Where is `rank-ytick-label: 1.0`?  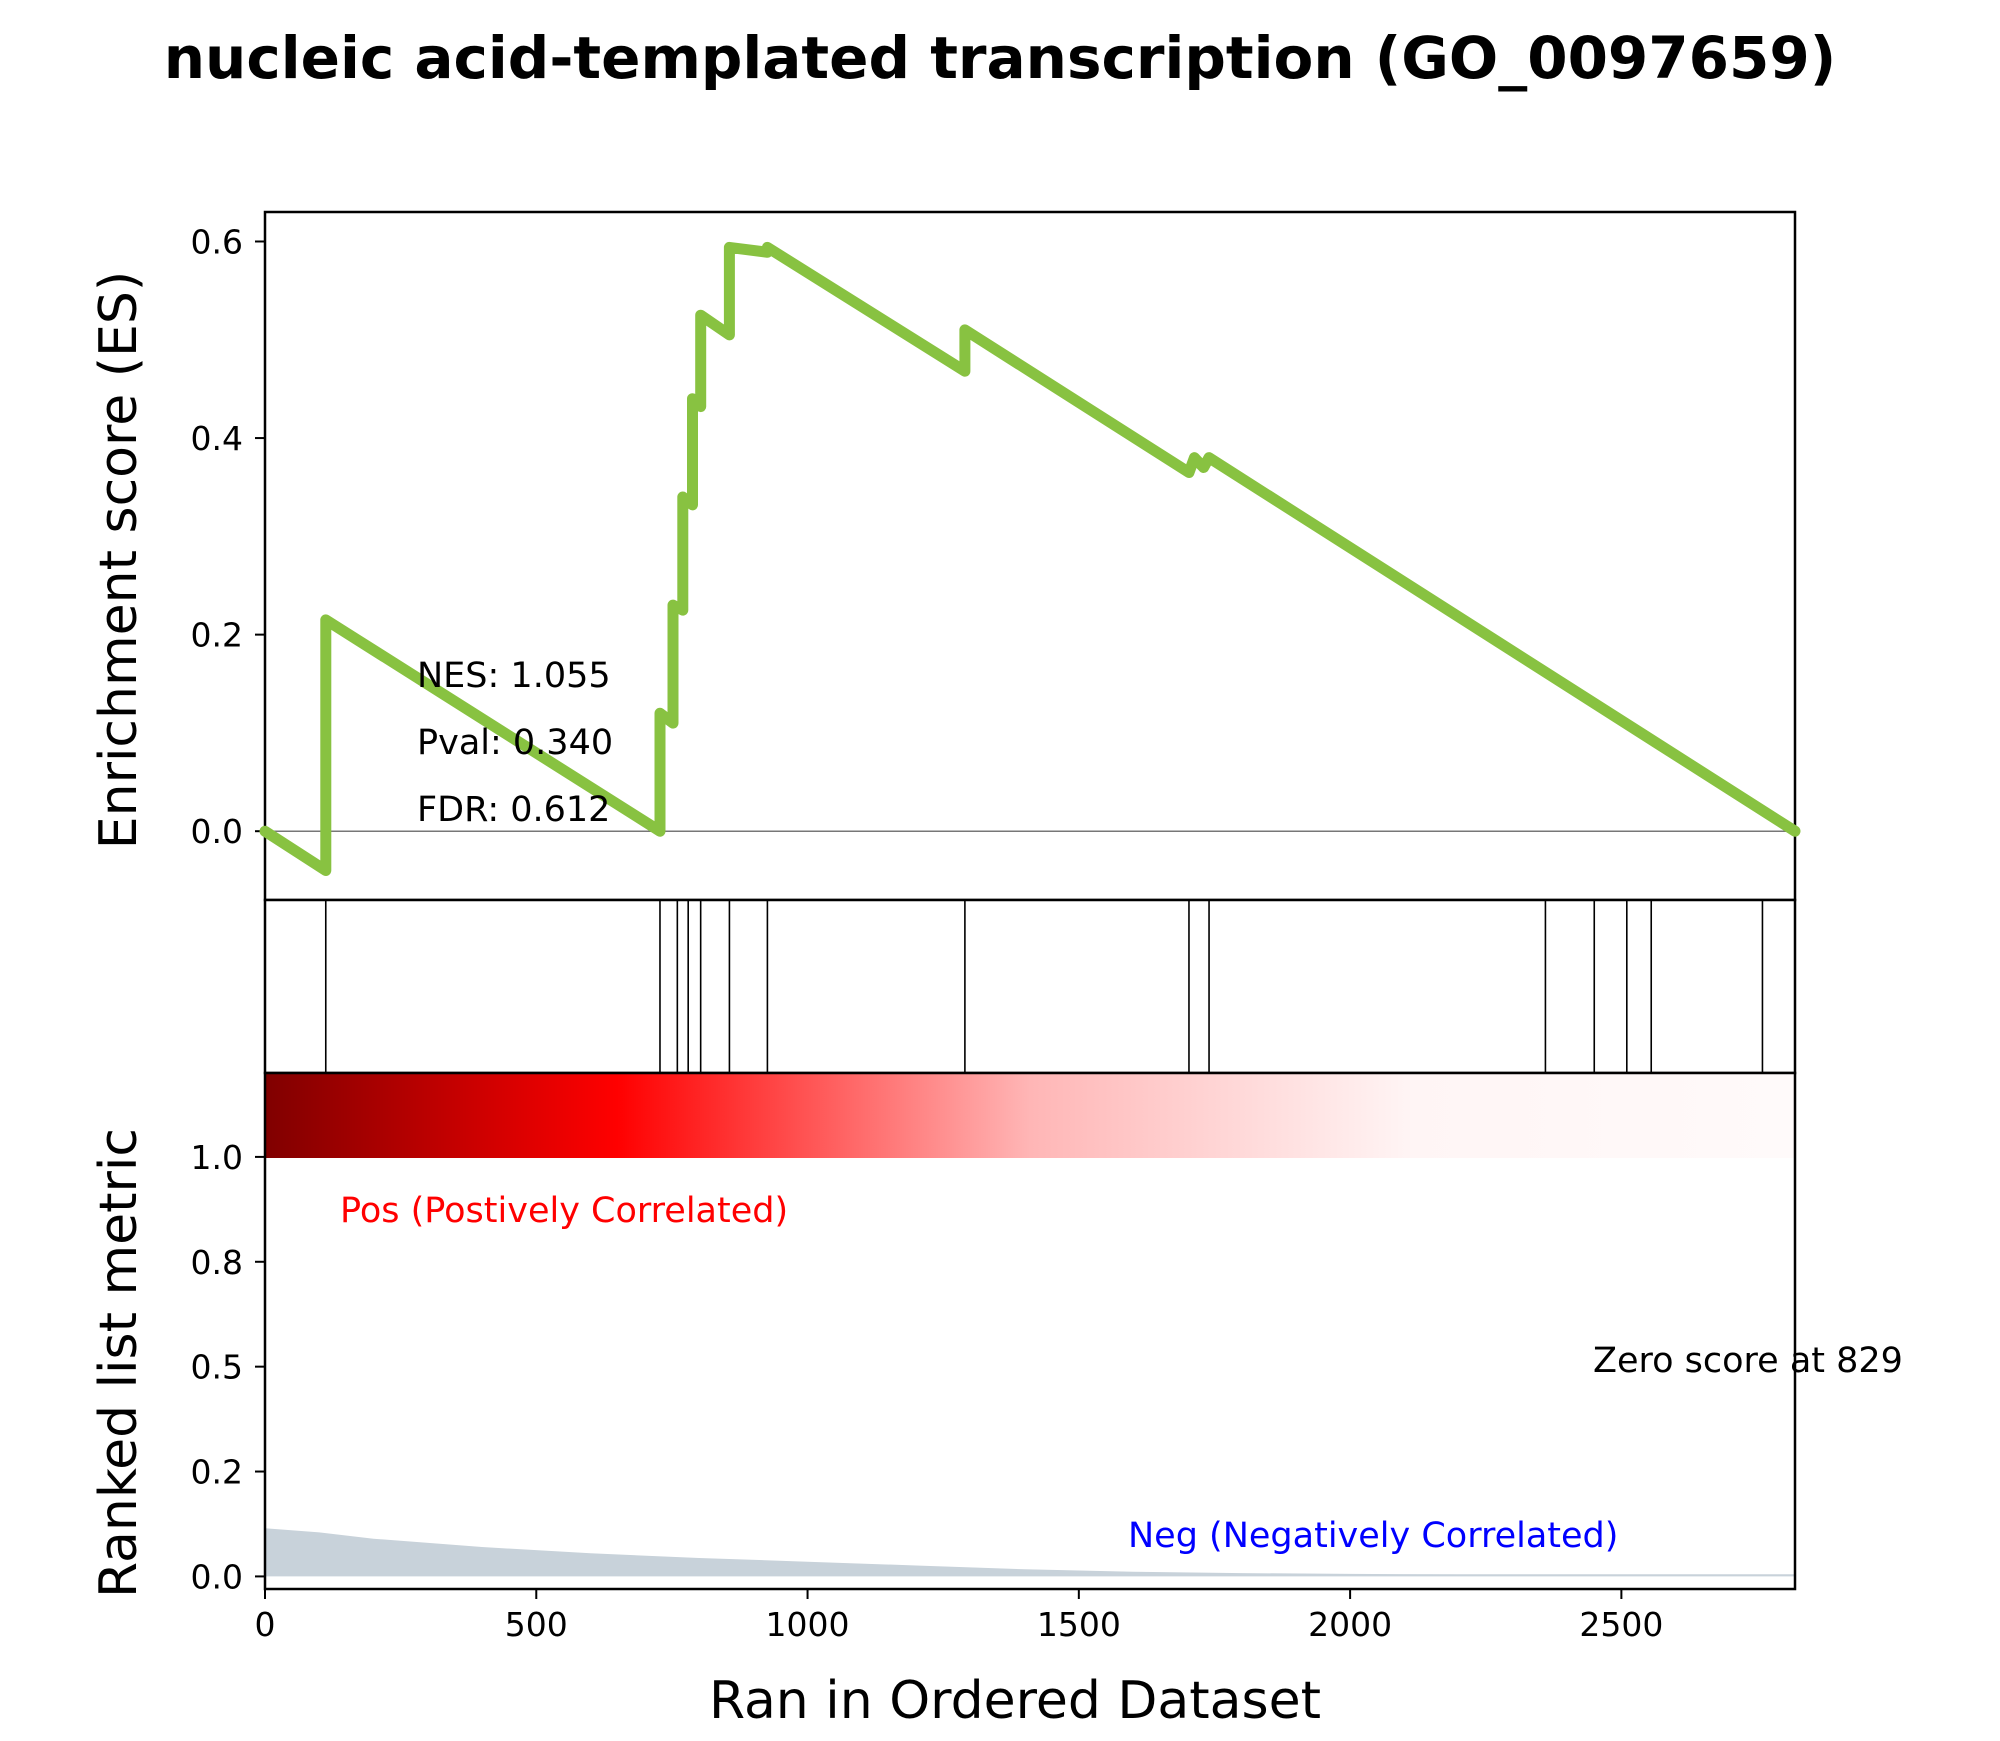
rank-ytick-label: 1.0 is located at coordinates (217, 1157).